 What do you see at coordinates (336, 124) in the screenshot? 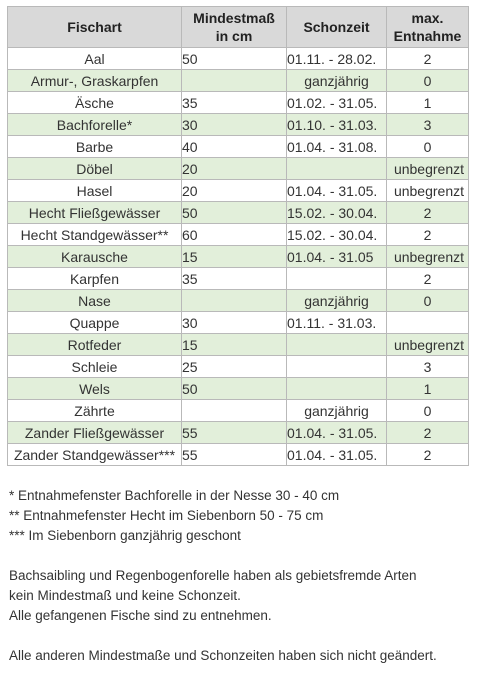
I see `closed-season-cell: 01.10. - 31.03.` at bounding box center [336, 124].